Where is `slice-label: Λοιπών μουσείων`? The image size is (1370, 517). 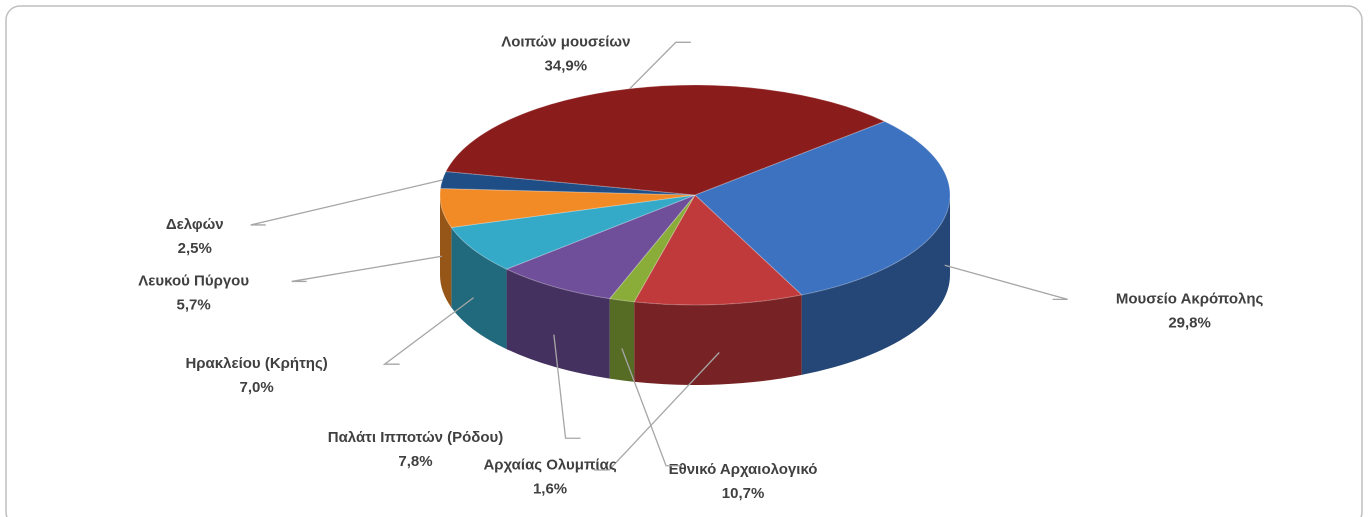
slice-label: Λοιπών μουσείων is located at coordinates (565, 41).